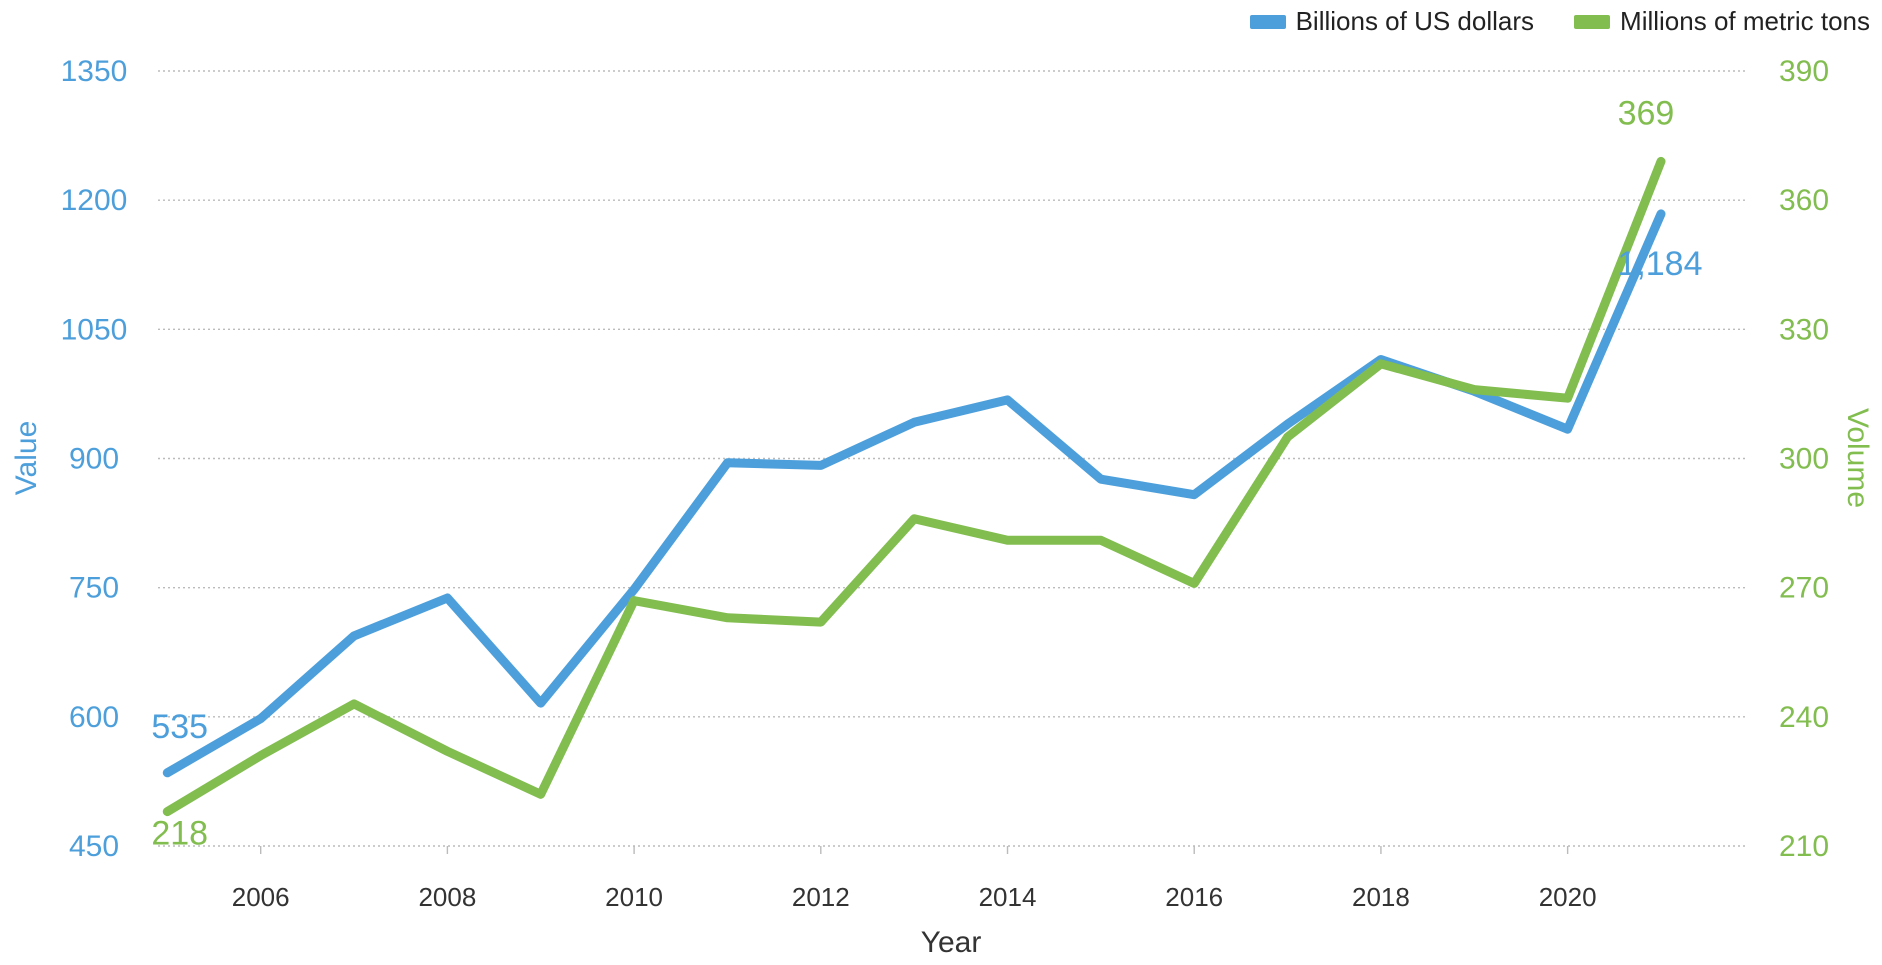  What do you see at coordinates (1804, 717) in the screenshot?
I see `y-right-tick-label: 240` at bounding box center [1804, 717].